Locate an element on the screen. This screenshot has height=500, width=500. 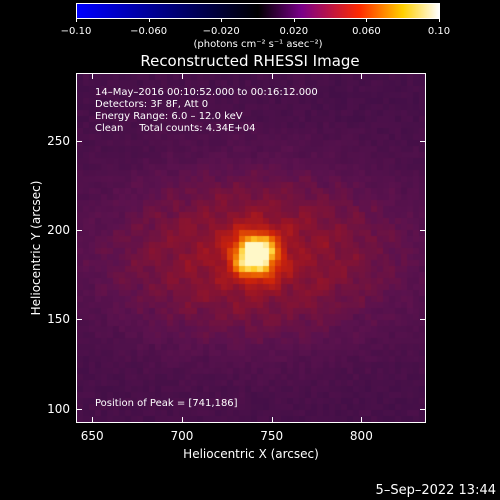
colorbar-tick-label: 0.020 is located at coordinates (294, 31).